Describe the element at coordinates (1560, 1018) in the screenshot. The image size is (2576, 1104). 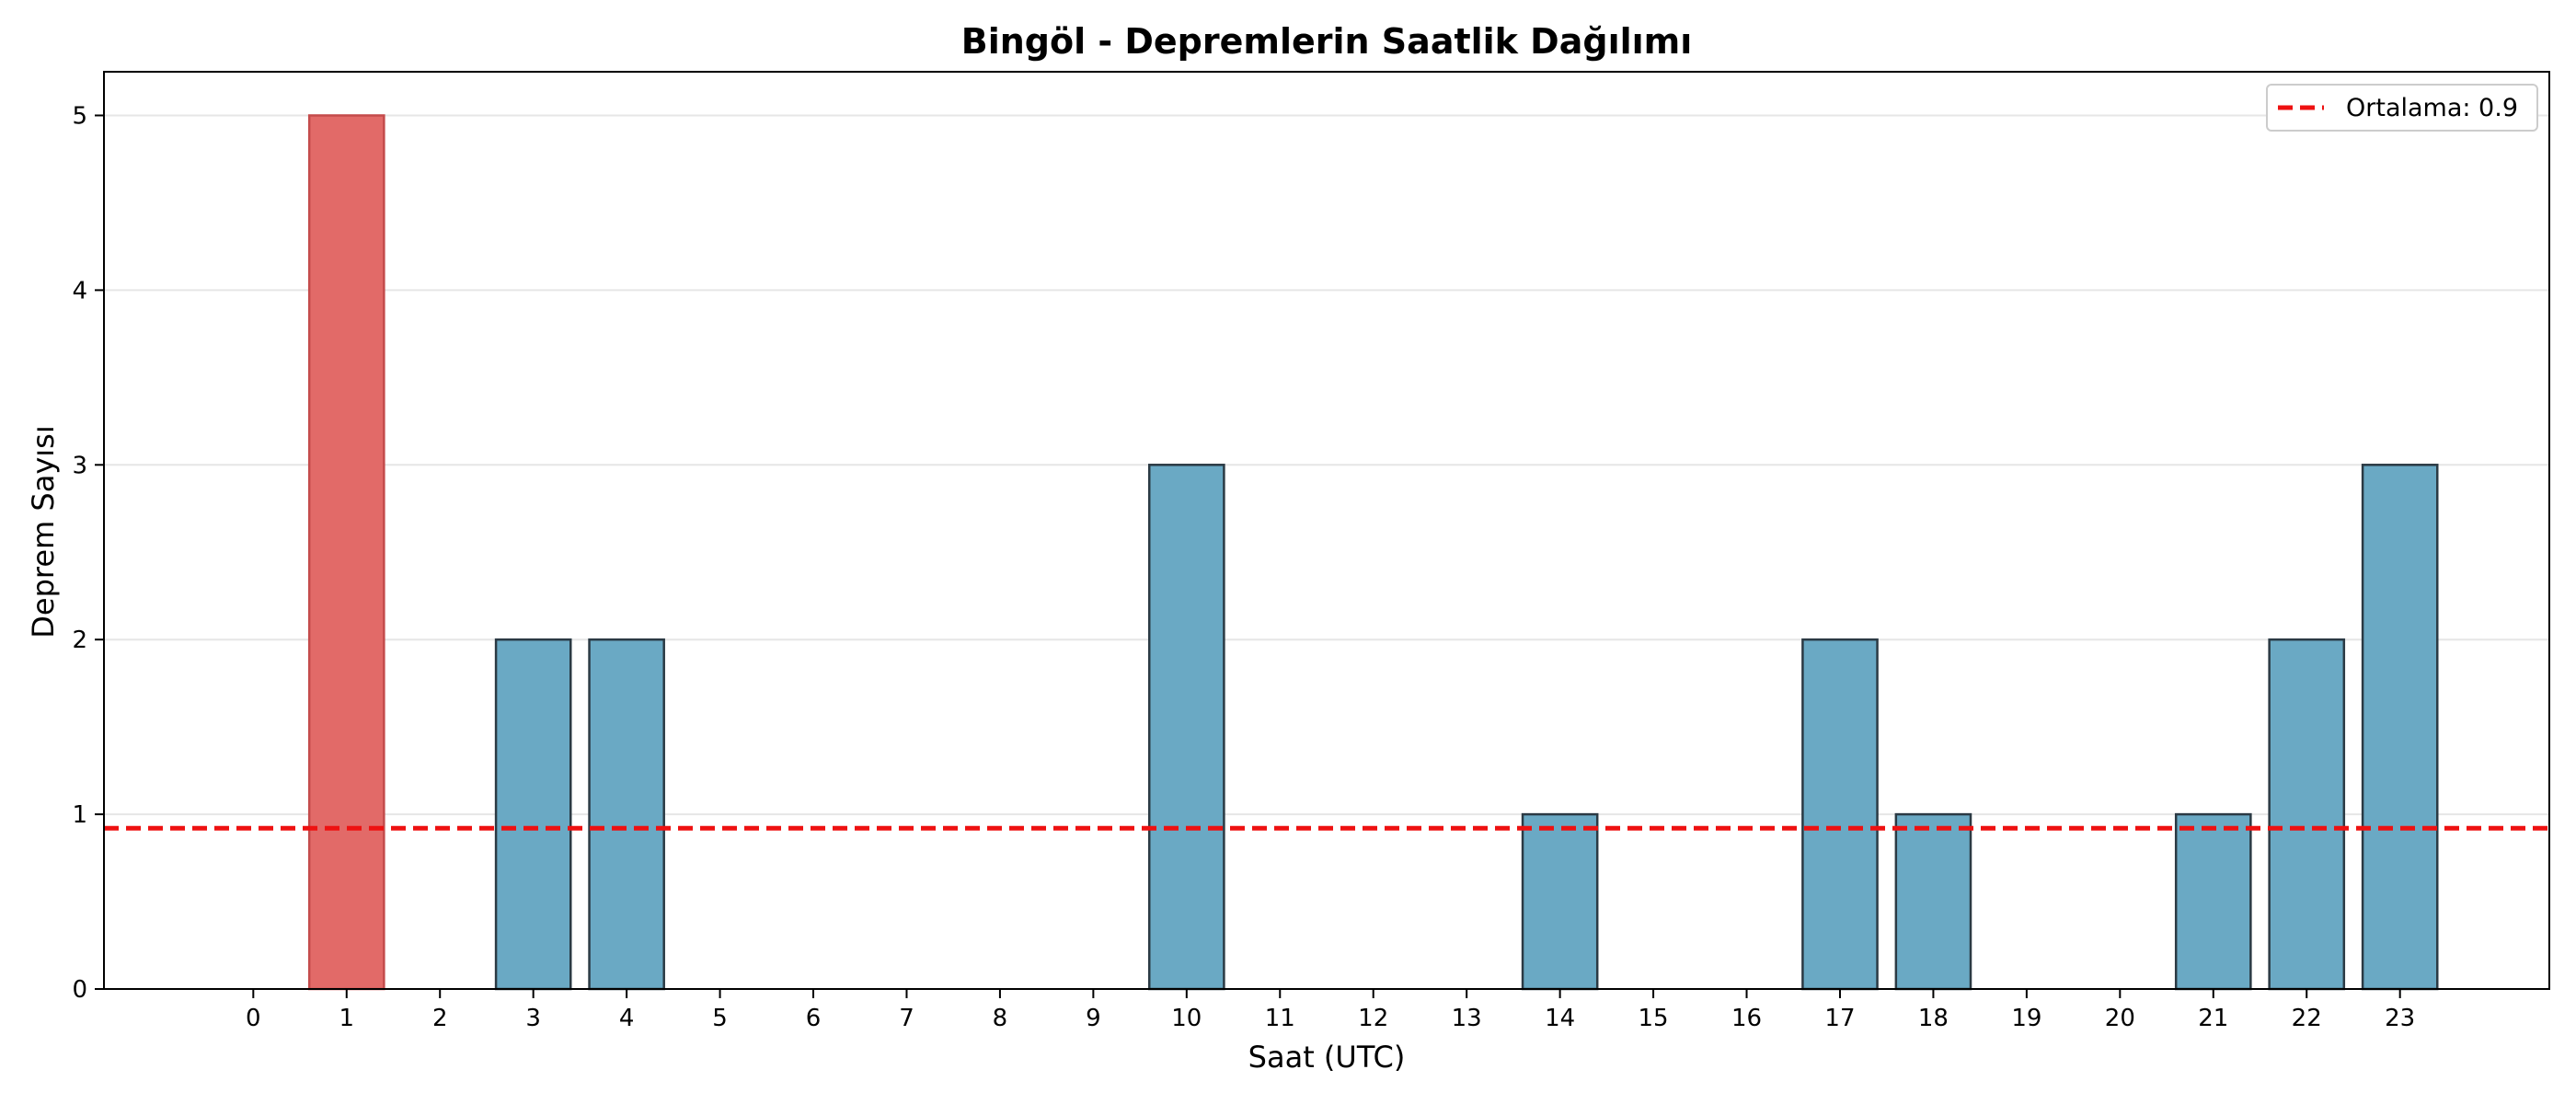
I see `x-tick-label: 14` at that location.